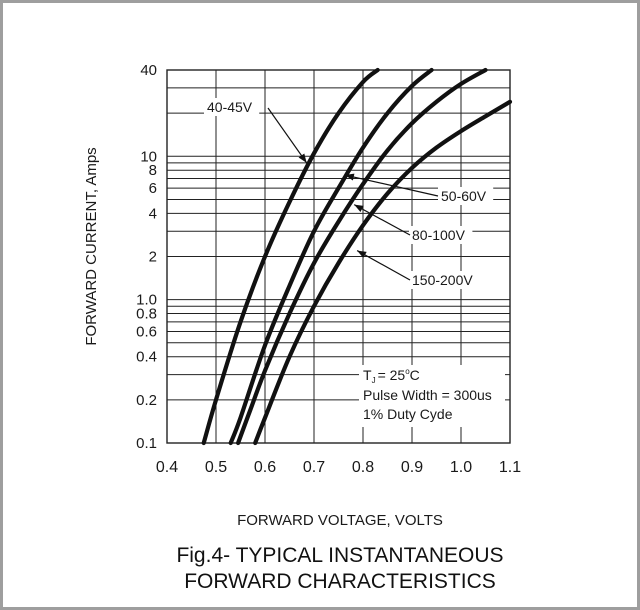 This screenshot has width=640, height=610. Describe the element at coordinates (146, 314) in the screenshot. I see `y-tick-label: 0.8` at that location.